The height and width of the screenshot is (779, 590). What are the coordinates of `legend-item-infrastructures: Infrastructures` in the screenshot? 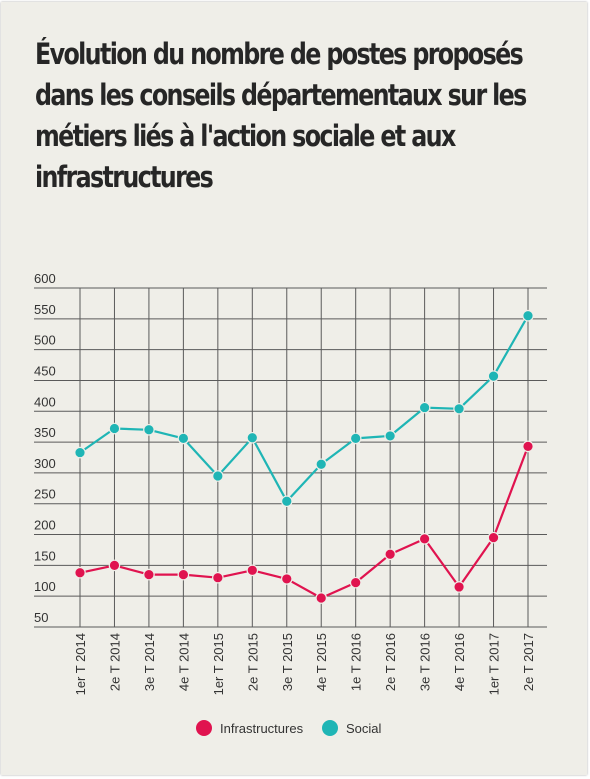 It's located at (249, 728).